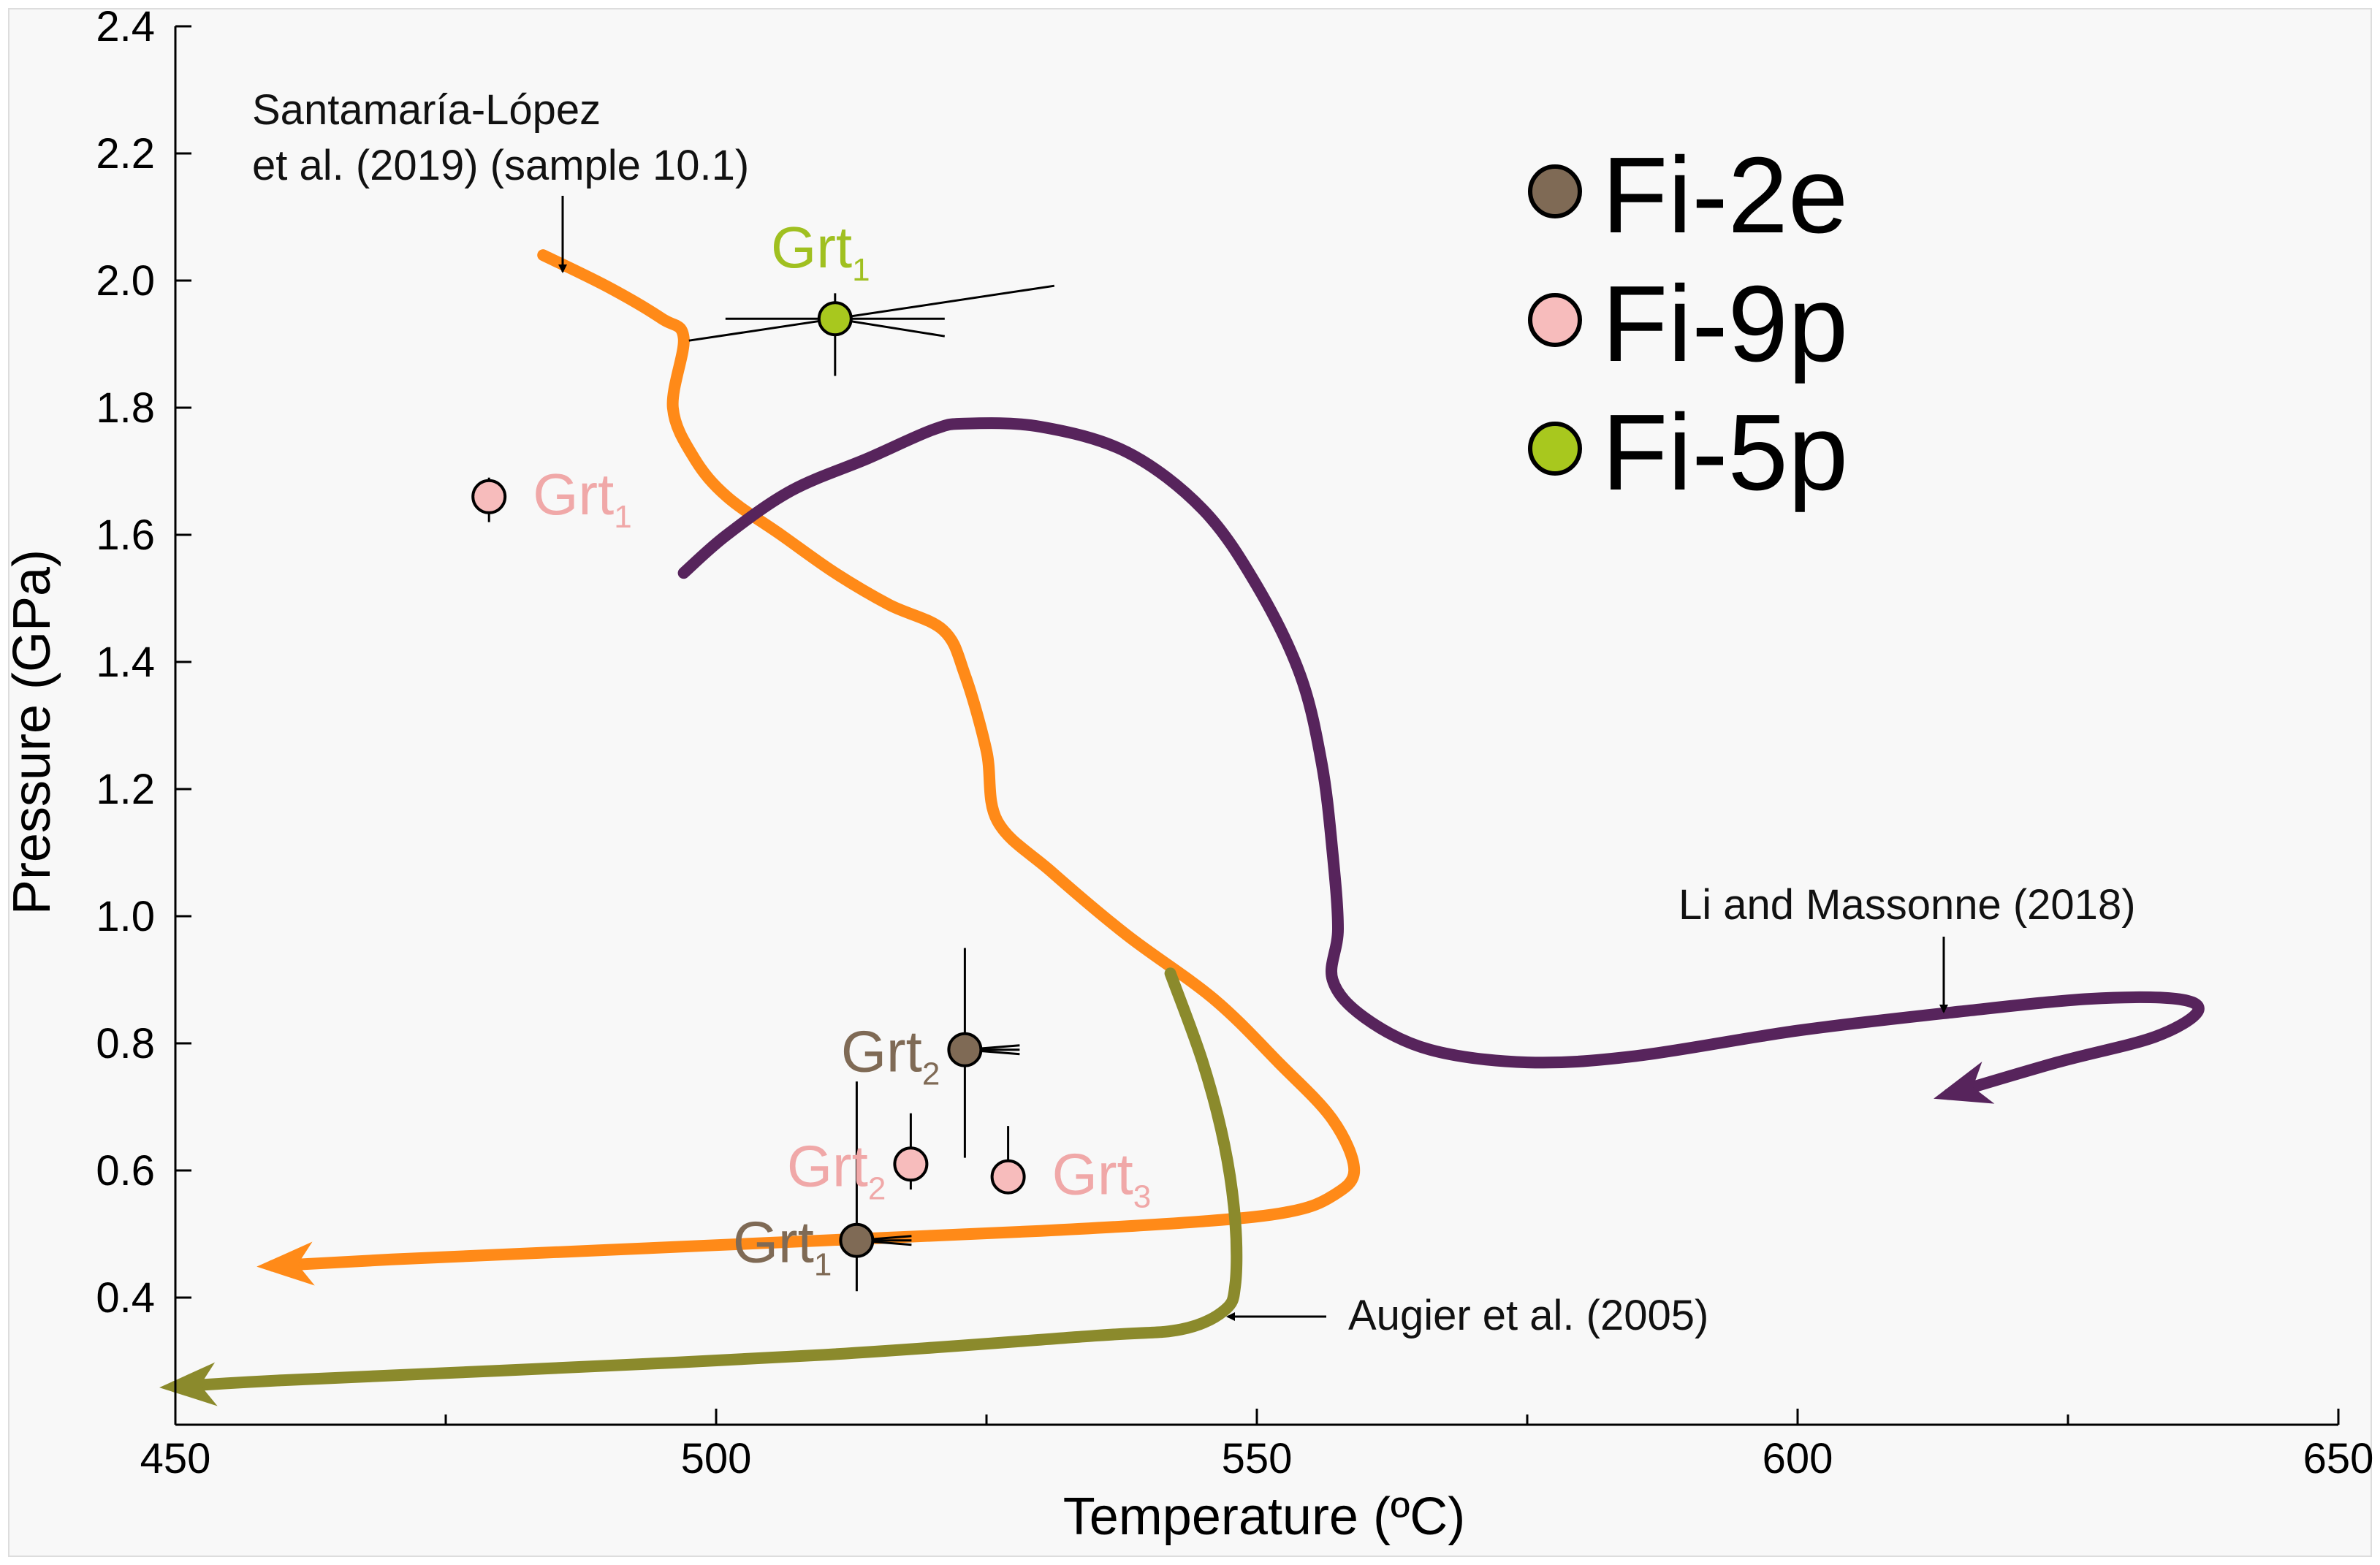 The width and height of the screenshot is (2380, 1565). Describe the element at coordinates (835, 319) in the screenshot. I see `point-fi-5p-grt1` at that location.